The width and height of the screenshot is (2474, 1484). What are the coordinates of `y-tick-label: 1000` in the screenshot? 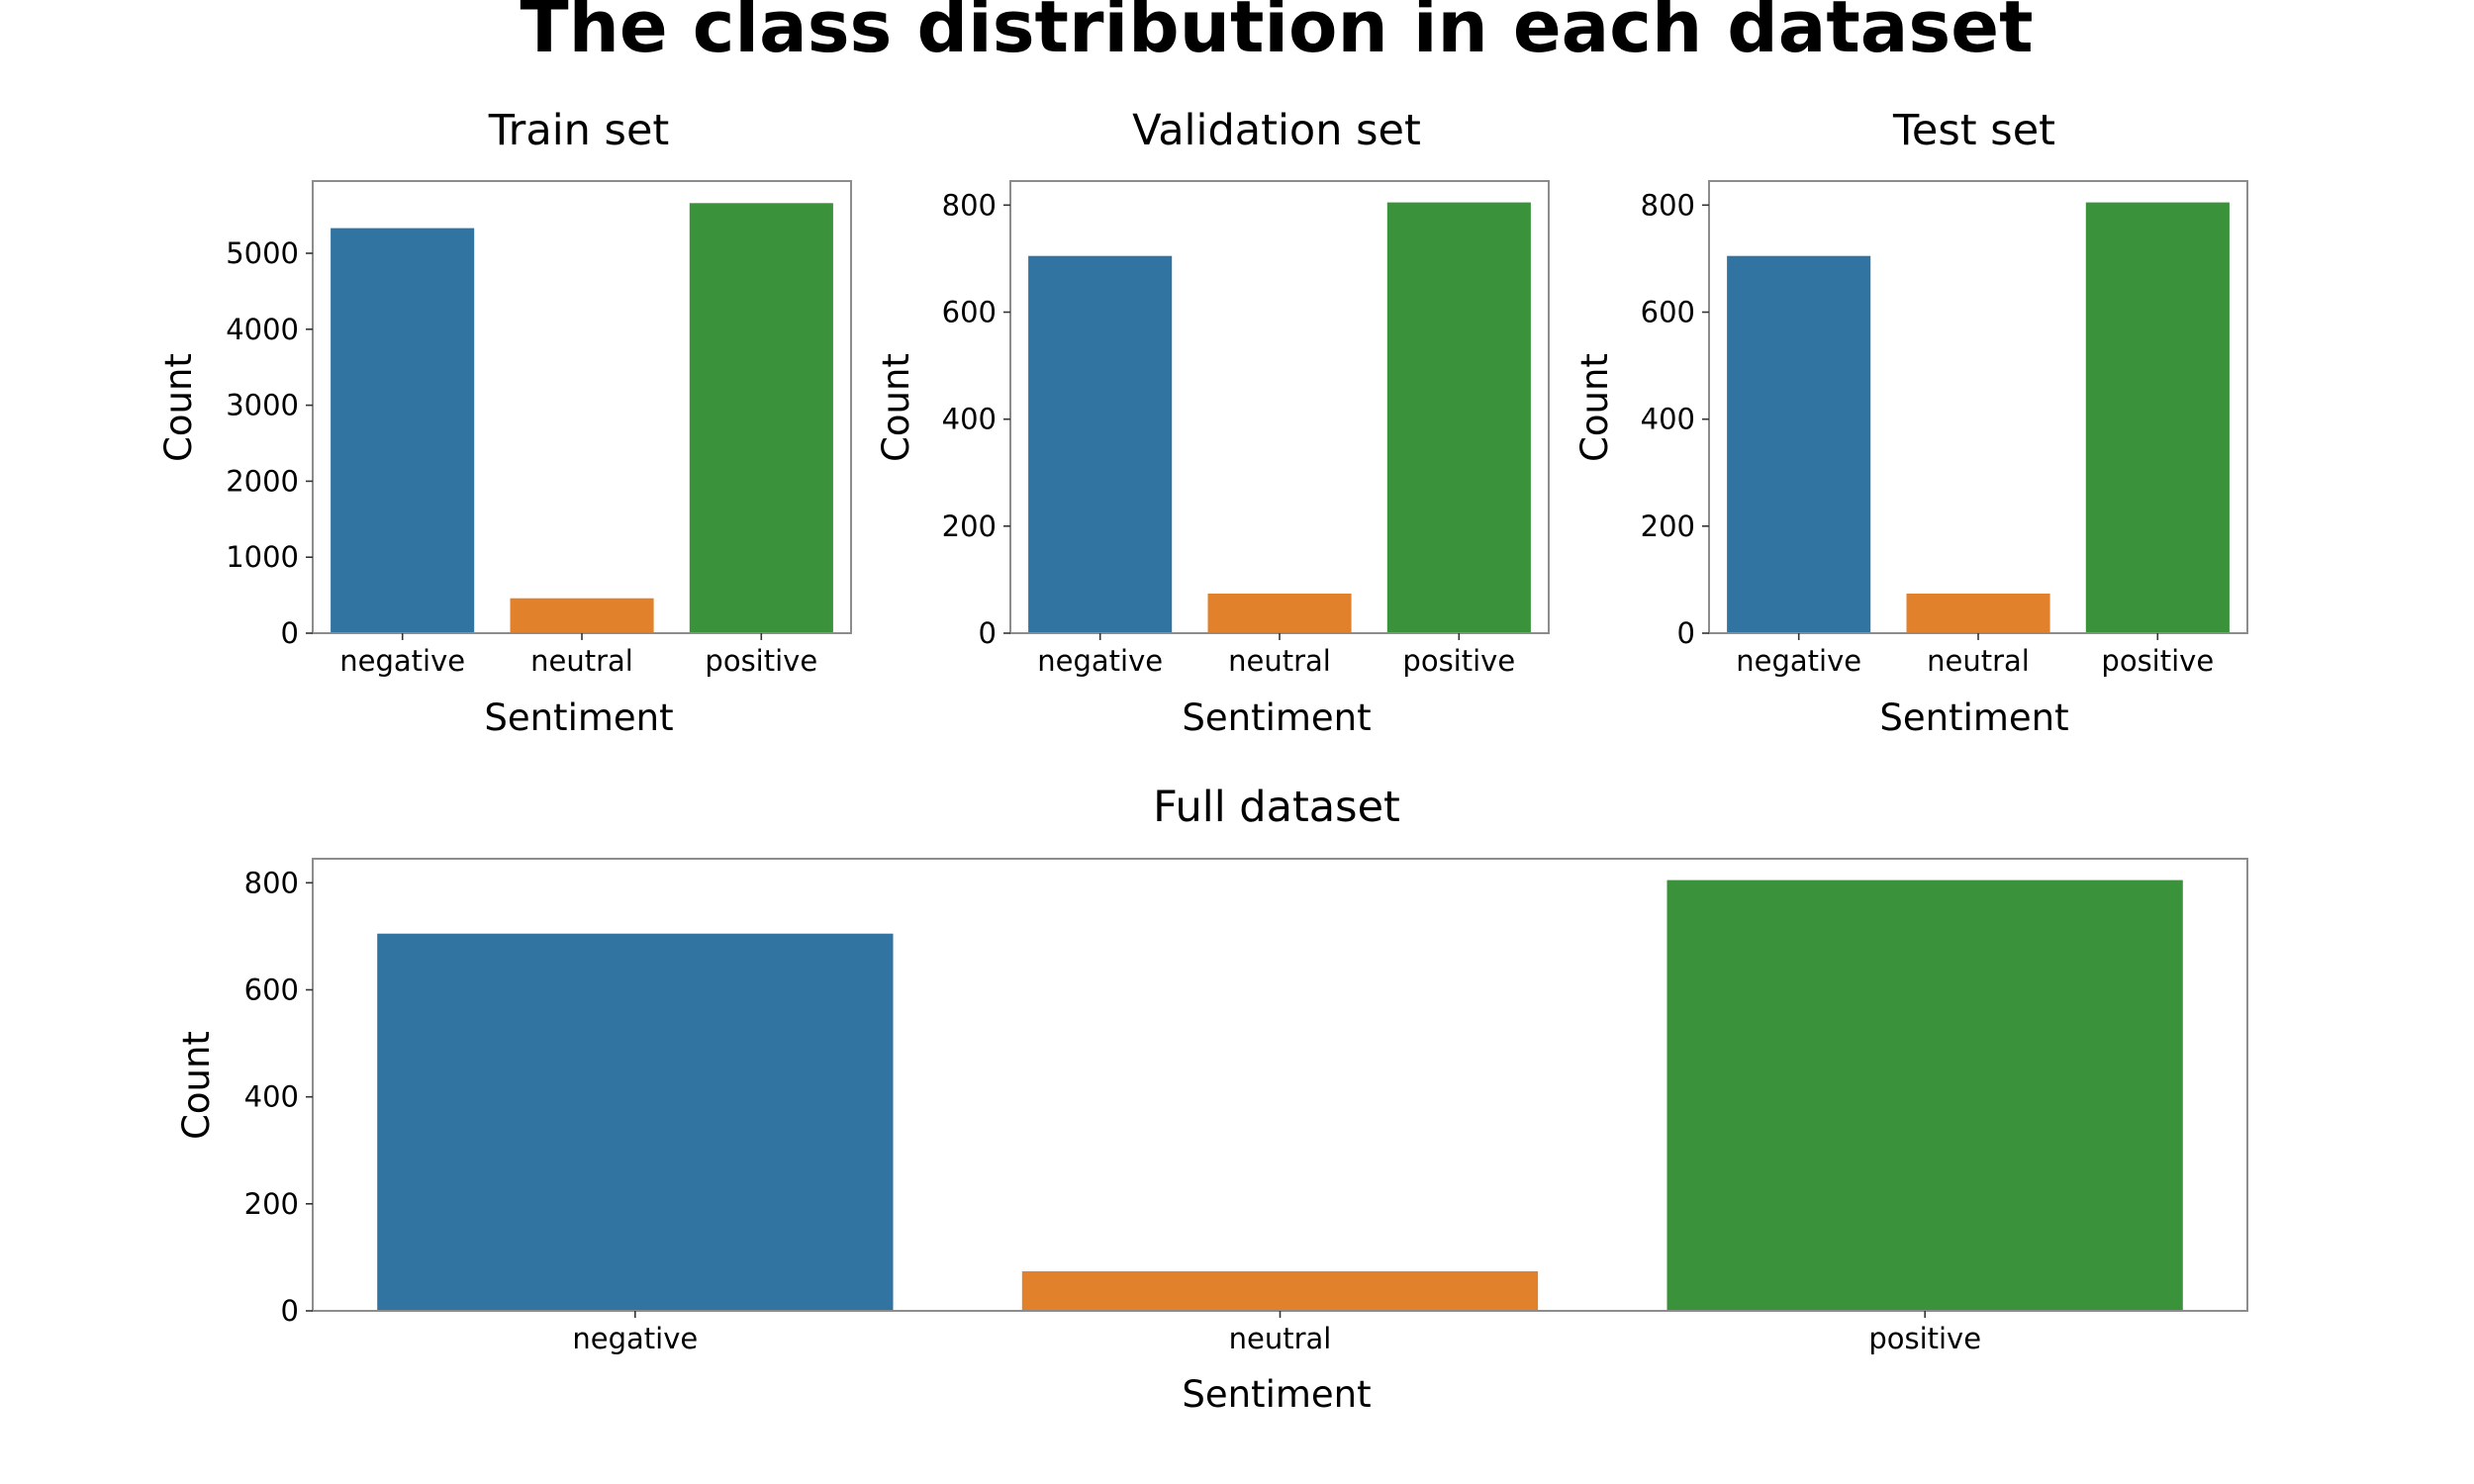 It's located at (263, 557).